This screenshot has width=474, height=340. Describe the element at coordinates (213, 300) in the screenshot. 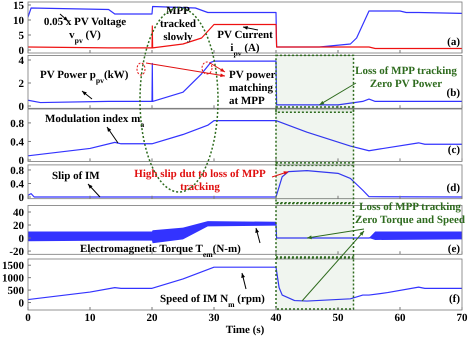

I see `series-label: Speed of IM N$_{m}$ (rpm)` at that location.